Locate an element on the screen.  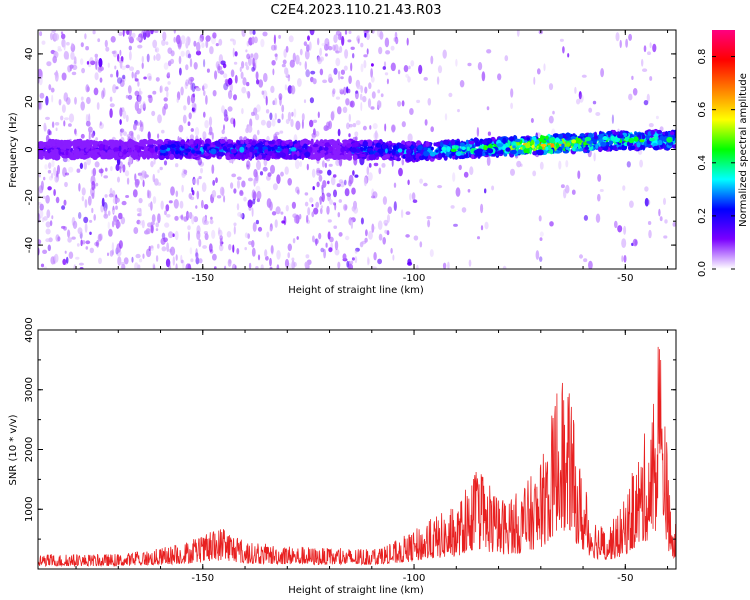
snr-x-axis-label: Height of straight line (km) is located at coordinates (356, 590).